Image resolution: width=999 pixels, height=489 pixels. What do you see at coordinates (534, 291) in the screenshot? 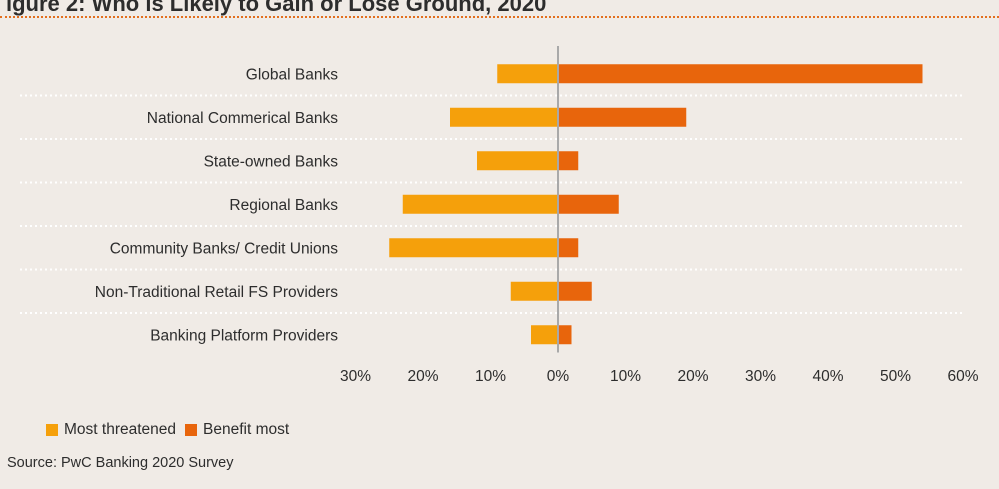
I see `bar-most-threatened-non-traditional-retail-fs-providers` at bounding box center [534, 291].